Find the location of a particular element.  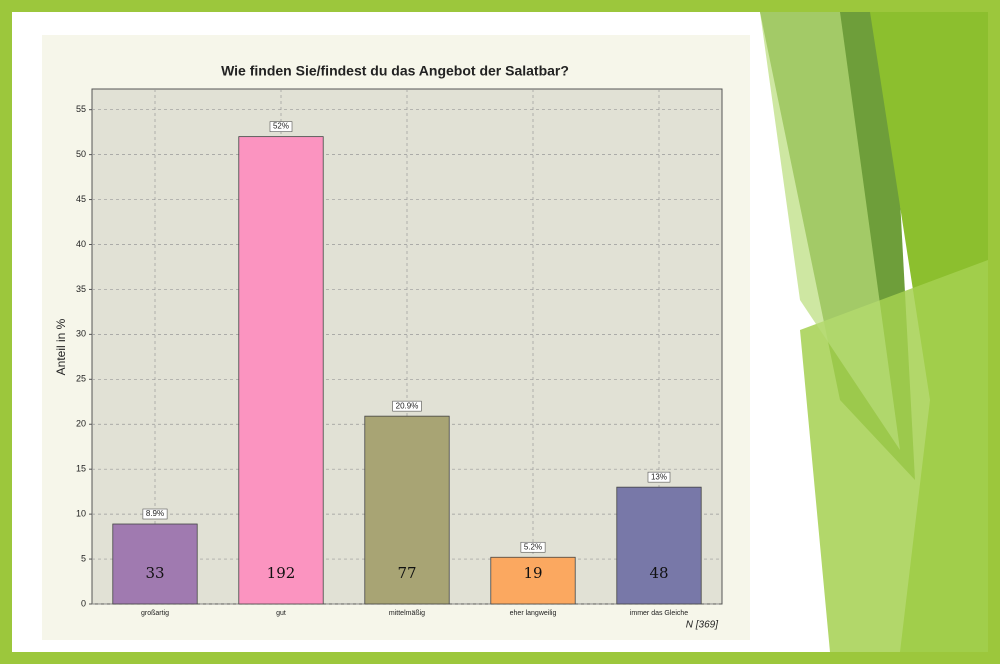

count-label: 192 is located at coordinates (281, 573).